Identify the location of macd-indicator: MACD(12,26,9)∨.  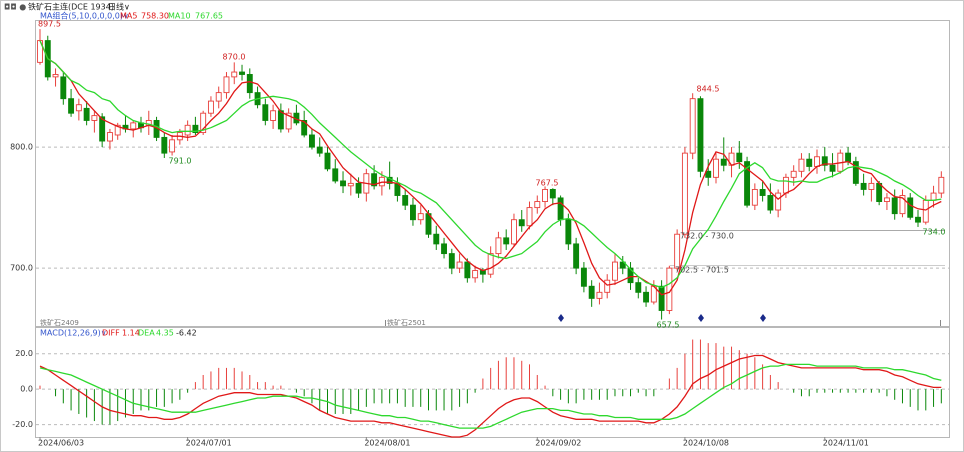
(73, 333).